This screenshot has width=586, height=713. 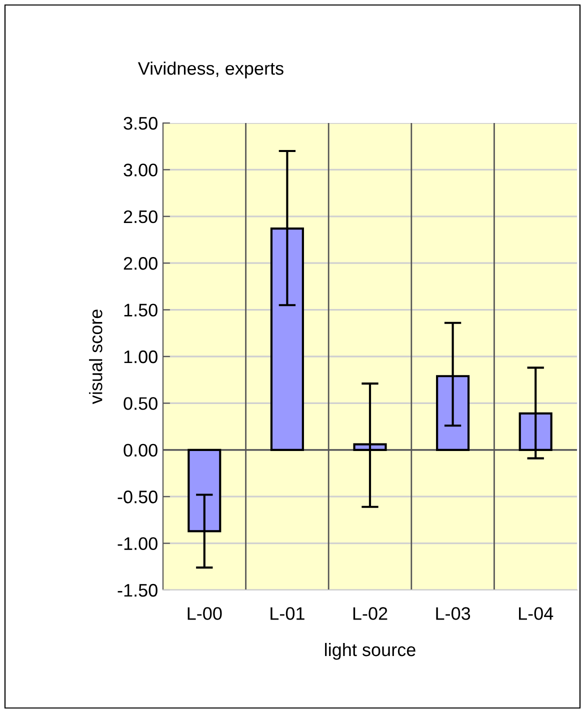 I want to click on y-tick-label: 1.00, so click(x=141, y=357).